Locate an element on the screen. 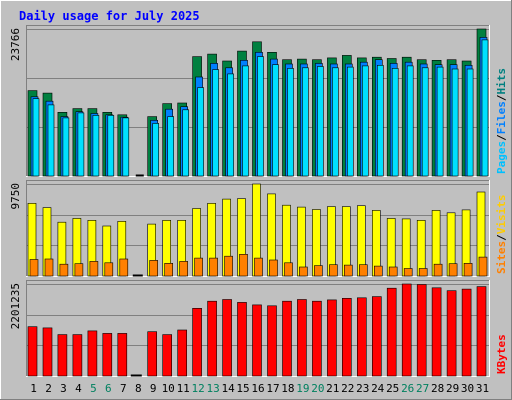 This screenshot has height=400, width=512. x-tick-label-5: 5 is located at coordinates (93, 388).